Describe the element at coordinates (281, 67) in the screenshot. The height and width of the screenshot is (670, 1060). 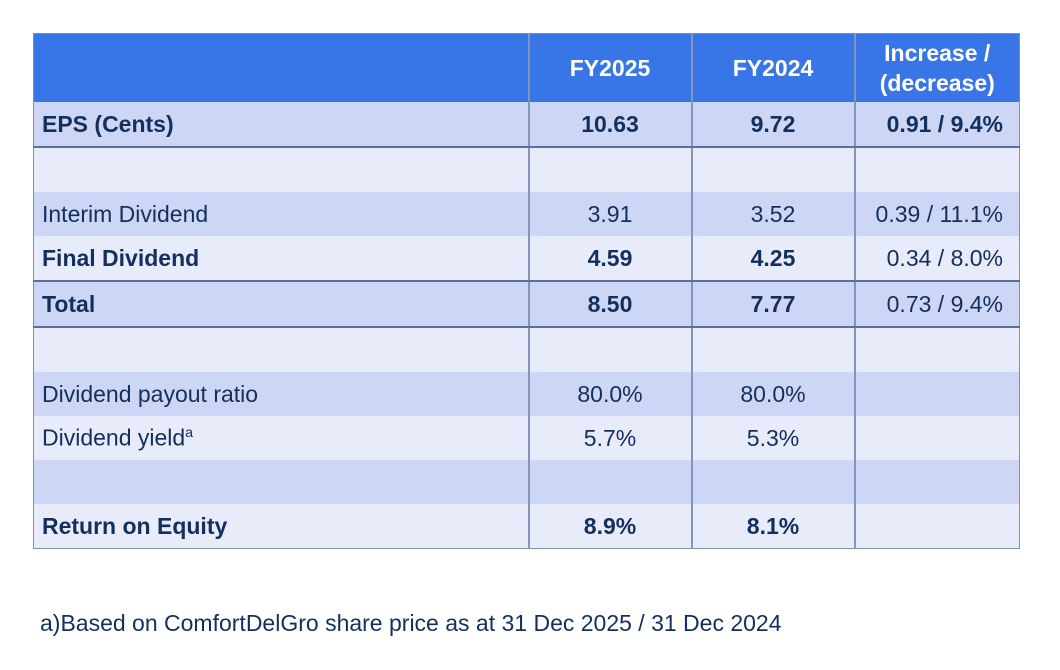
I see `header-label` at that location.